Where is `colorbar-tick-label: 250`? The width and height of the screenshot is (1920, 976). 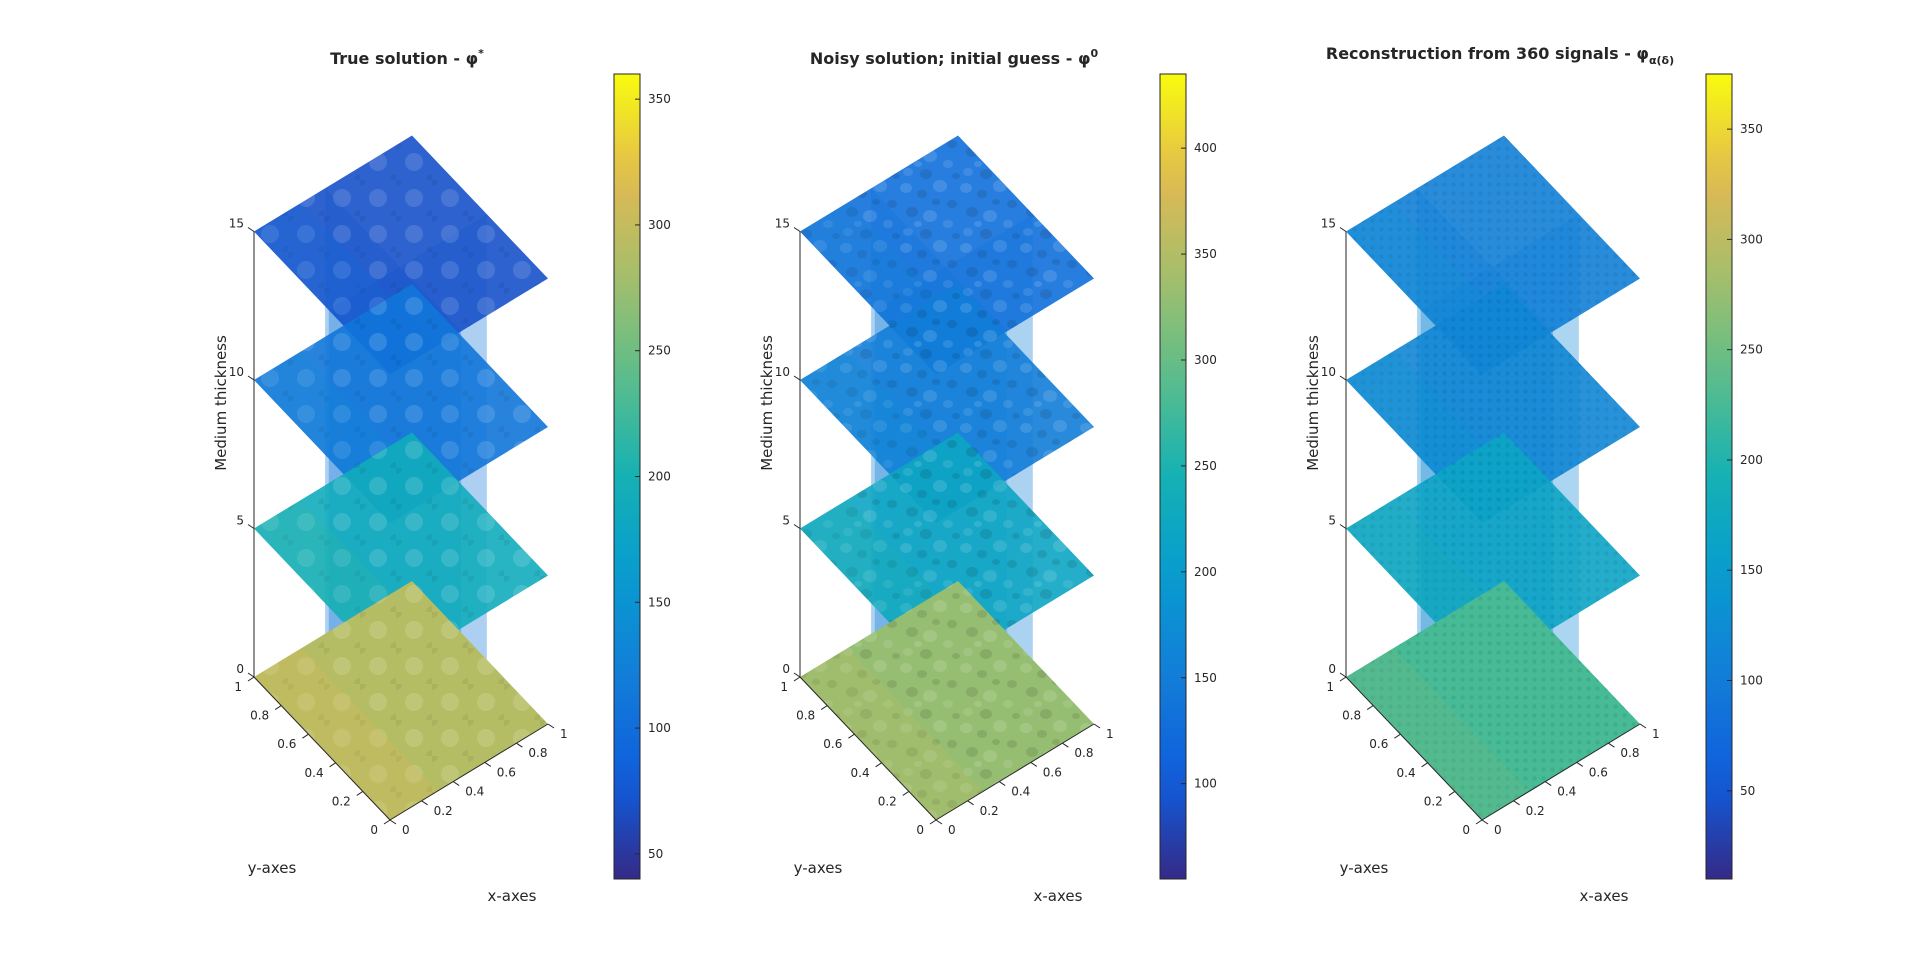 colorbar-tick-label: 250 is located at coordinates (659, 351).